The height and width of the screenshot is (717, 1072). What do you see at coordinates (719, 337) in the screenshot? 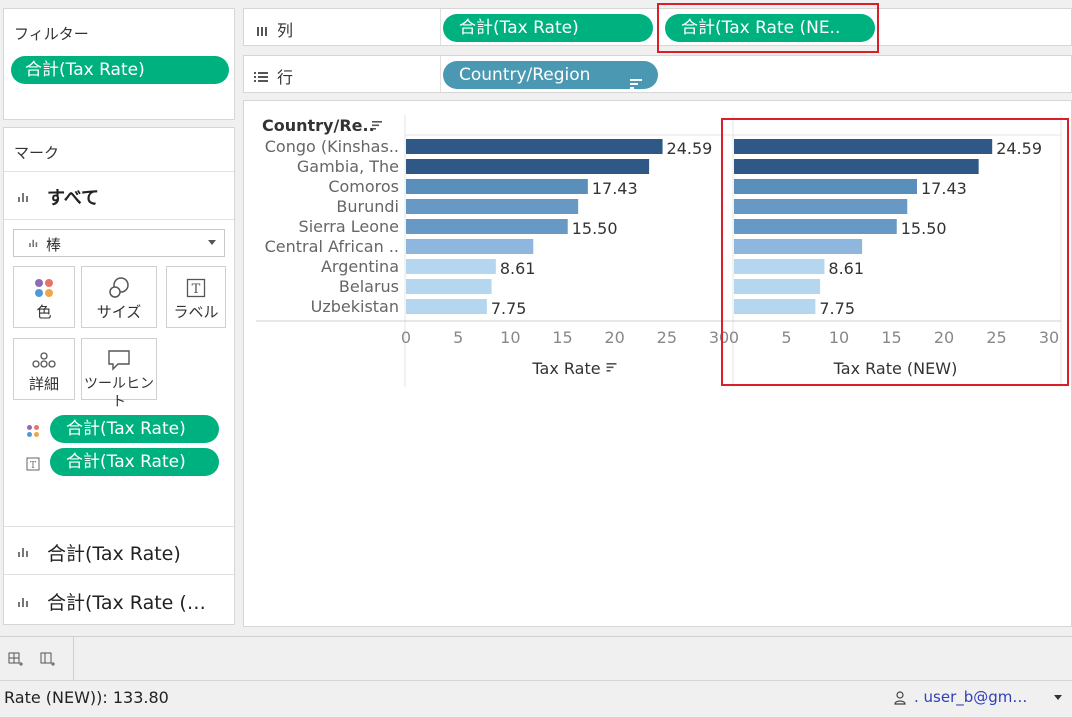
I see `x-tick-label: 30` at bounding box center [719, 337].